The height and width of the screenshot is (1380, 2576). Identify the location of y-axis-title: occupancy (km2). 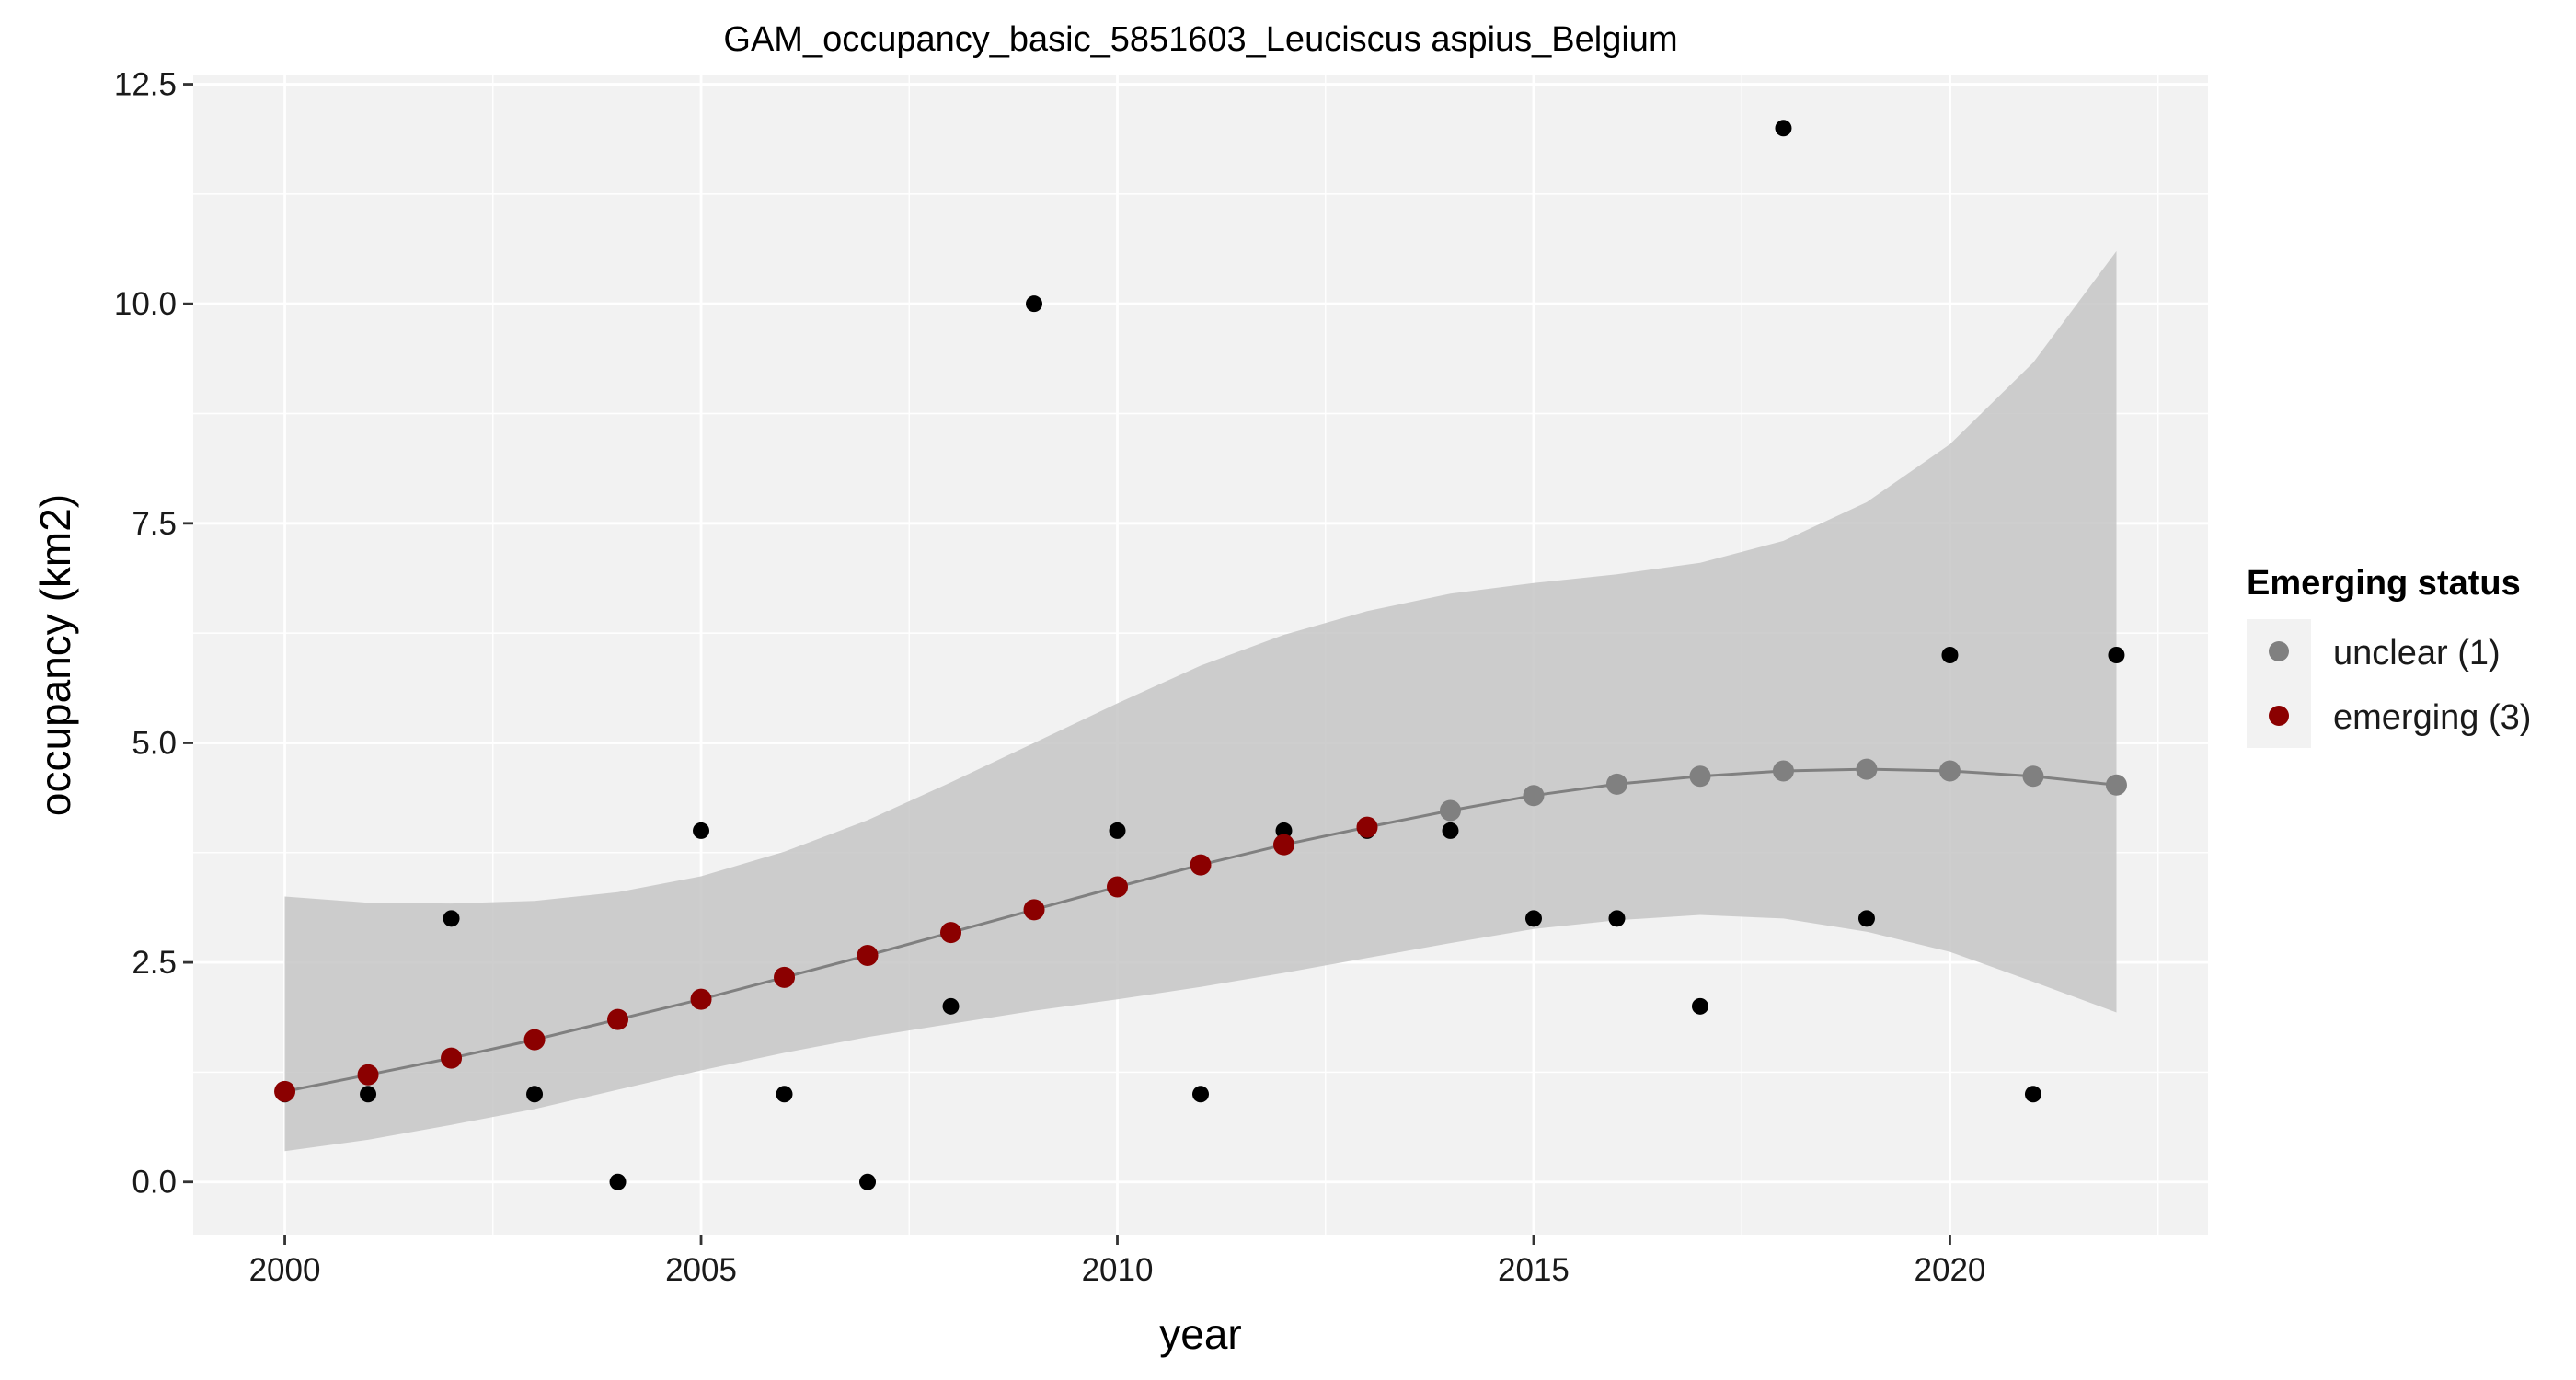
(55, 655).